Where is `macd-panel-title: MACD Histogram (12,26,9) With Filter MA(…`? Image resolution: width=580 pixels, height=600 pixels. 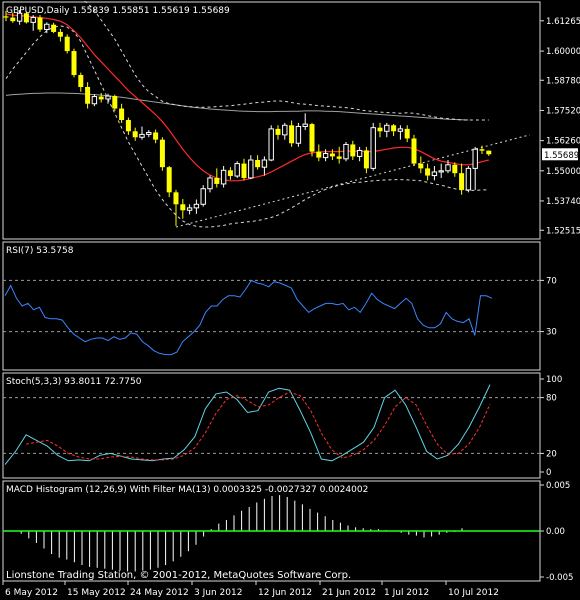
macd-panel-title: MACD Histogram (12,26,9) With Filter MA(… is located at coordinates (187, 490).